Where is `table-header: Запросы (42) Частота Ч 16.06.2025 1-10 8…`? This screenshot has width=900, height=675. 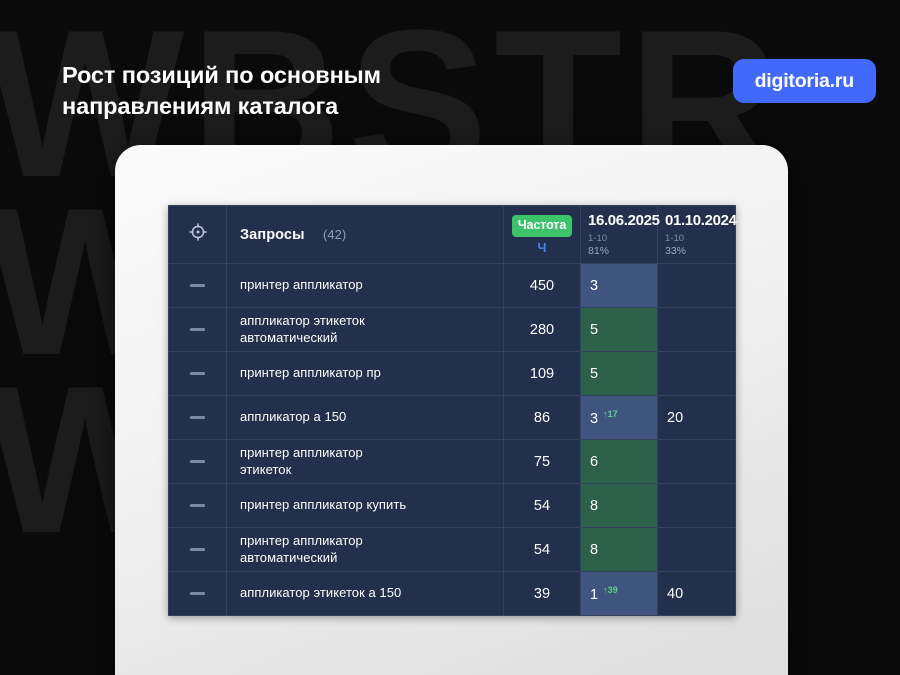
table-header: Запросы (42) Частота Ч 16.06.2025 1-10 8… is located at coordinates (452, 234).